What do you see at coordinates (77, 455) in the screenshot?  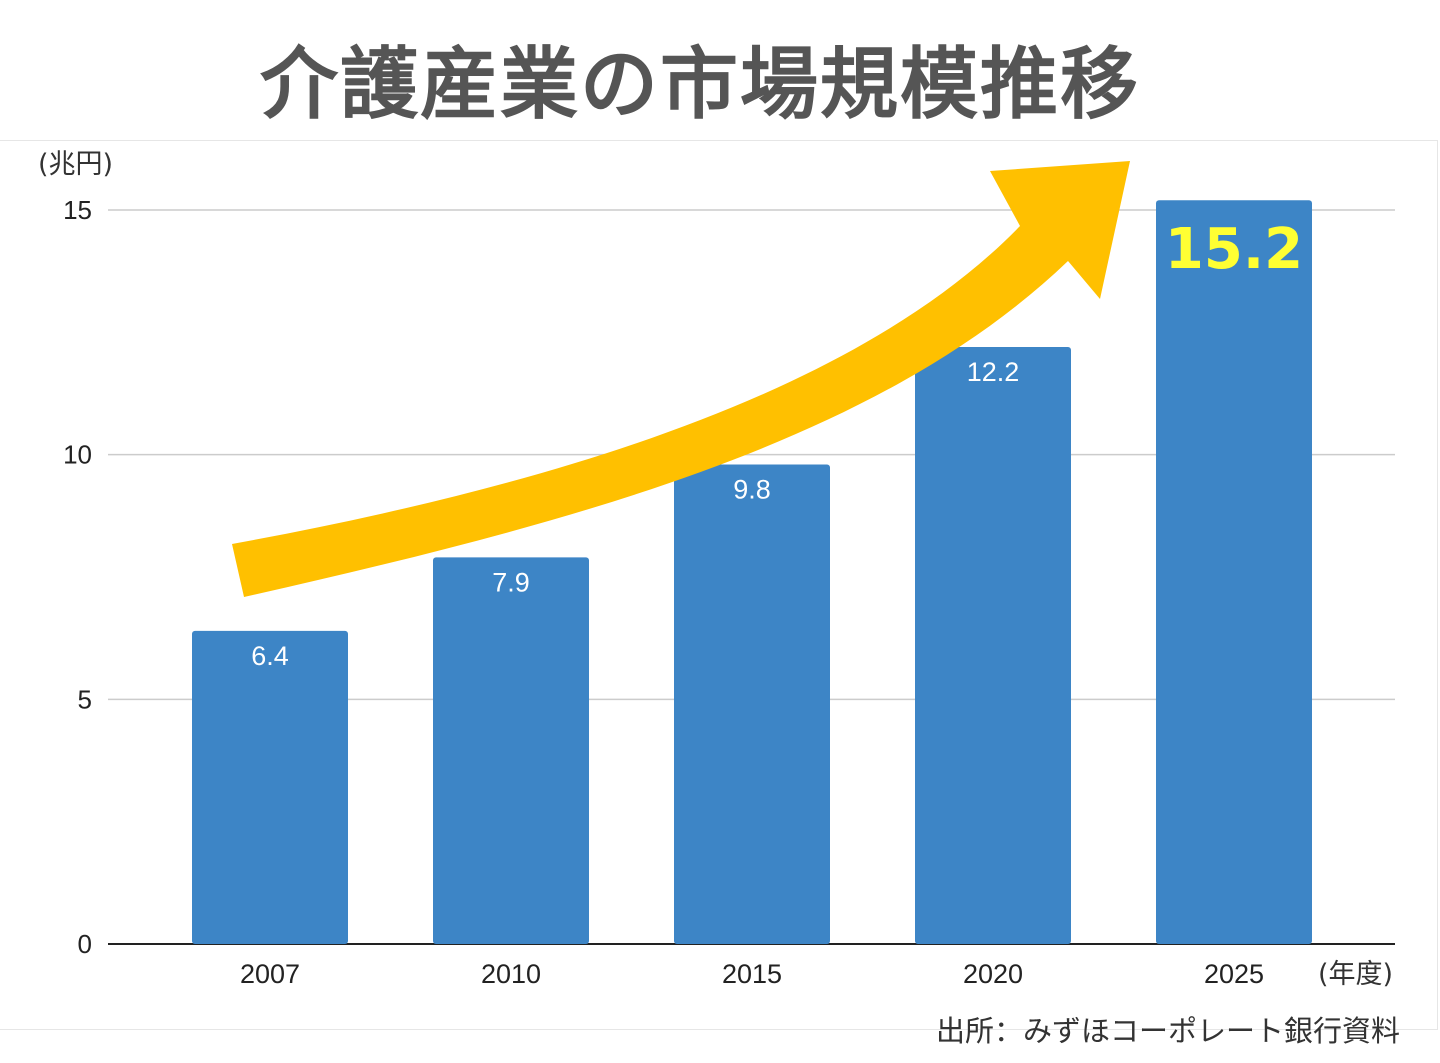 I see `y-tick-label: 10` at bounding box center [77, 455].